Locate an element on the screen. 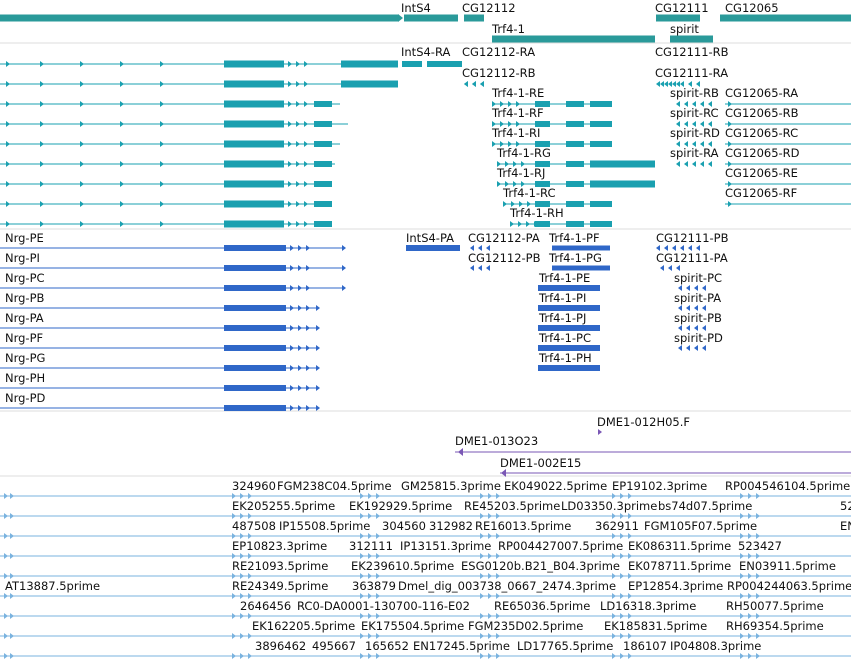 The width and height of the screenshot is (851, 661). est-feature-label: RE45203.5prime is located at coordinates (512, 506).